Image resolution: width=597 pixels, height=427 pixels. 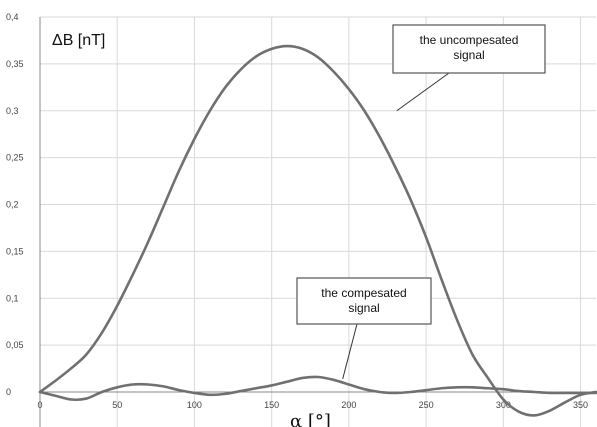 What do you see at coordinates (12, 298) in the screenshot?
I see `y-tick-label: 0,1` at bounding box center [12, 298].